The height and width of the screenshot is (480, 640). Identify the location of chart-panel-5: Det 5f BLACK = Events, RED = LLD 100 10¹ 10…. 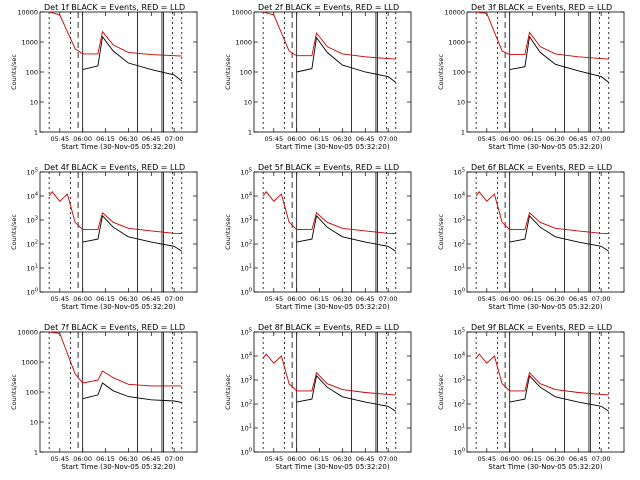
(318, 237).